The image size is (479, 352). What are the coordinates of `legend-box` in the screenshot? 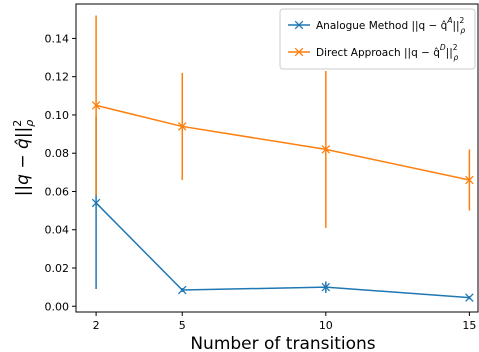 It's located at (377, 39).